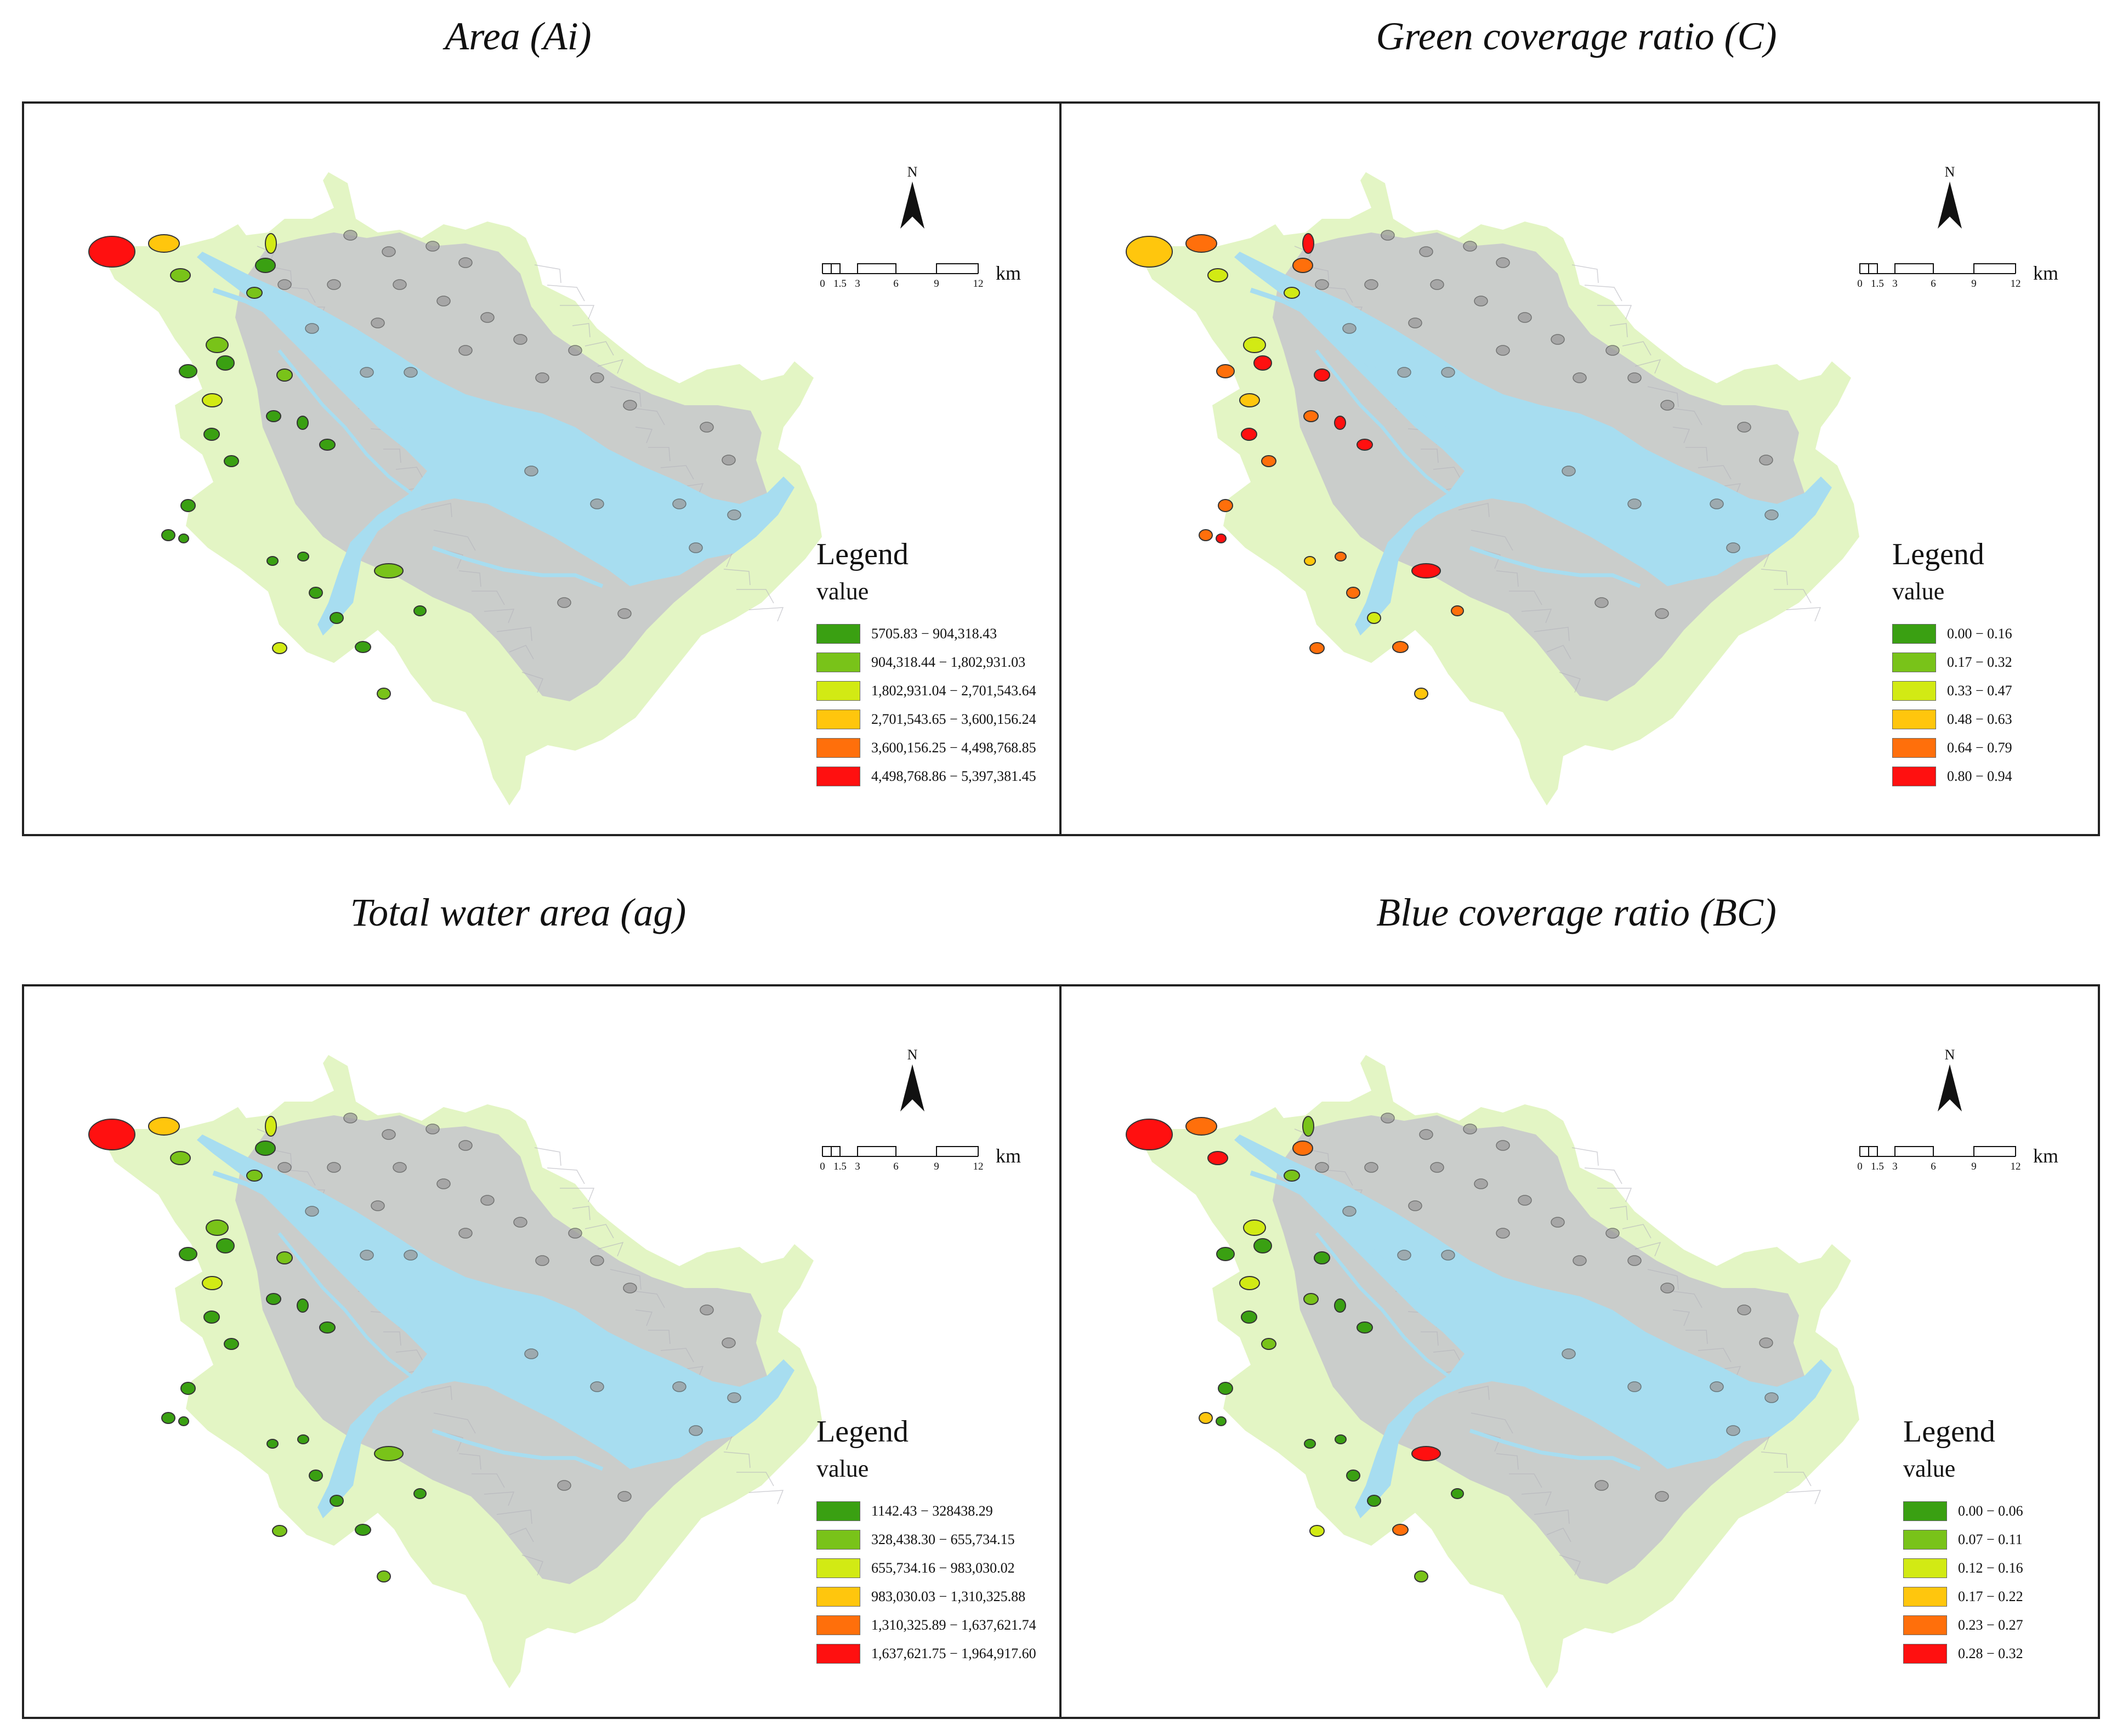 Image resolution: width=2117 pixels, height=1736 pixels. What do you see at coordinates (1060, 1351) in the screenshot?
I see `divider-bottom` at bounding box center [1060, 1351].